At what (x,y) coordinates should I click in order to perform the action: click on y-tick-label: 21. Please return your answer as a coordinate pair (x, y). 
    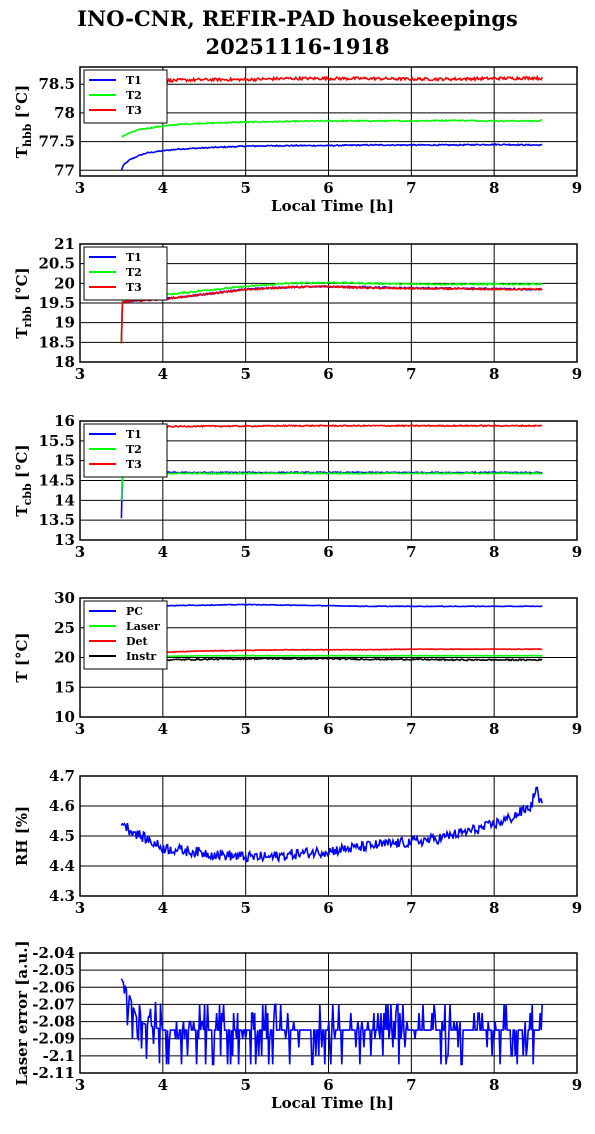
    Looking at the image, I should click on (64, 244).